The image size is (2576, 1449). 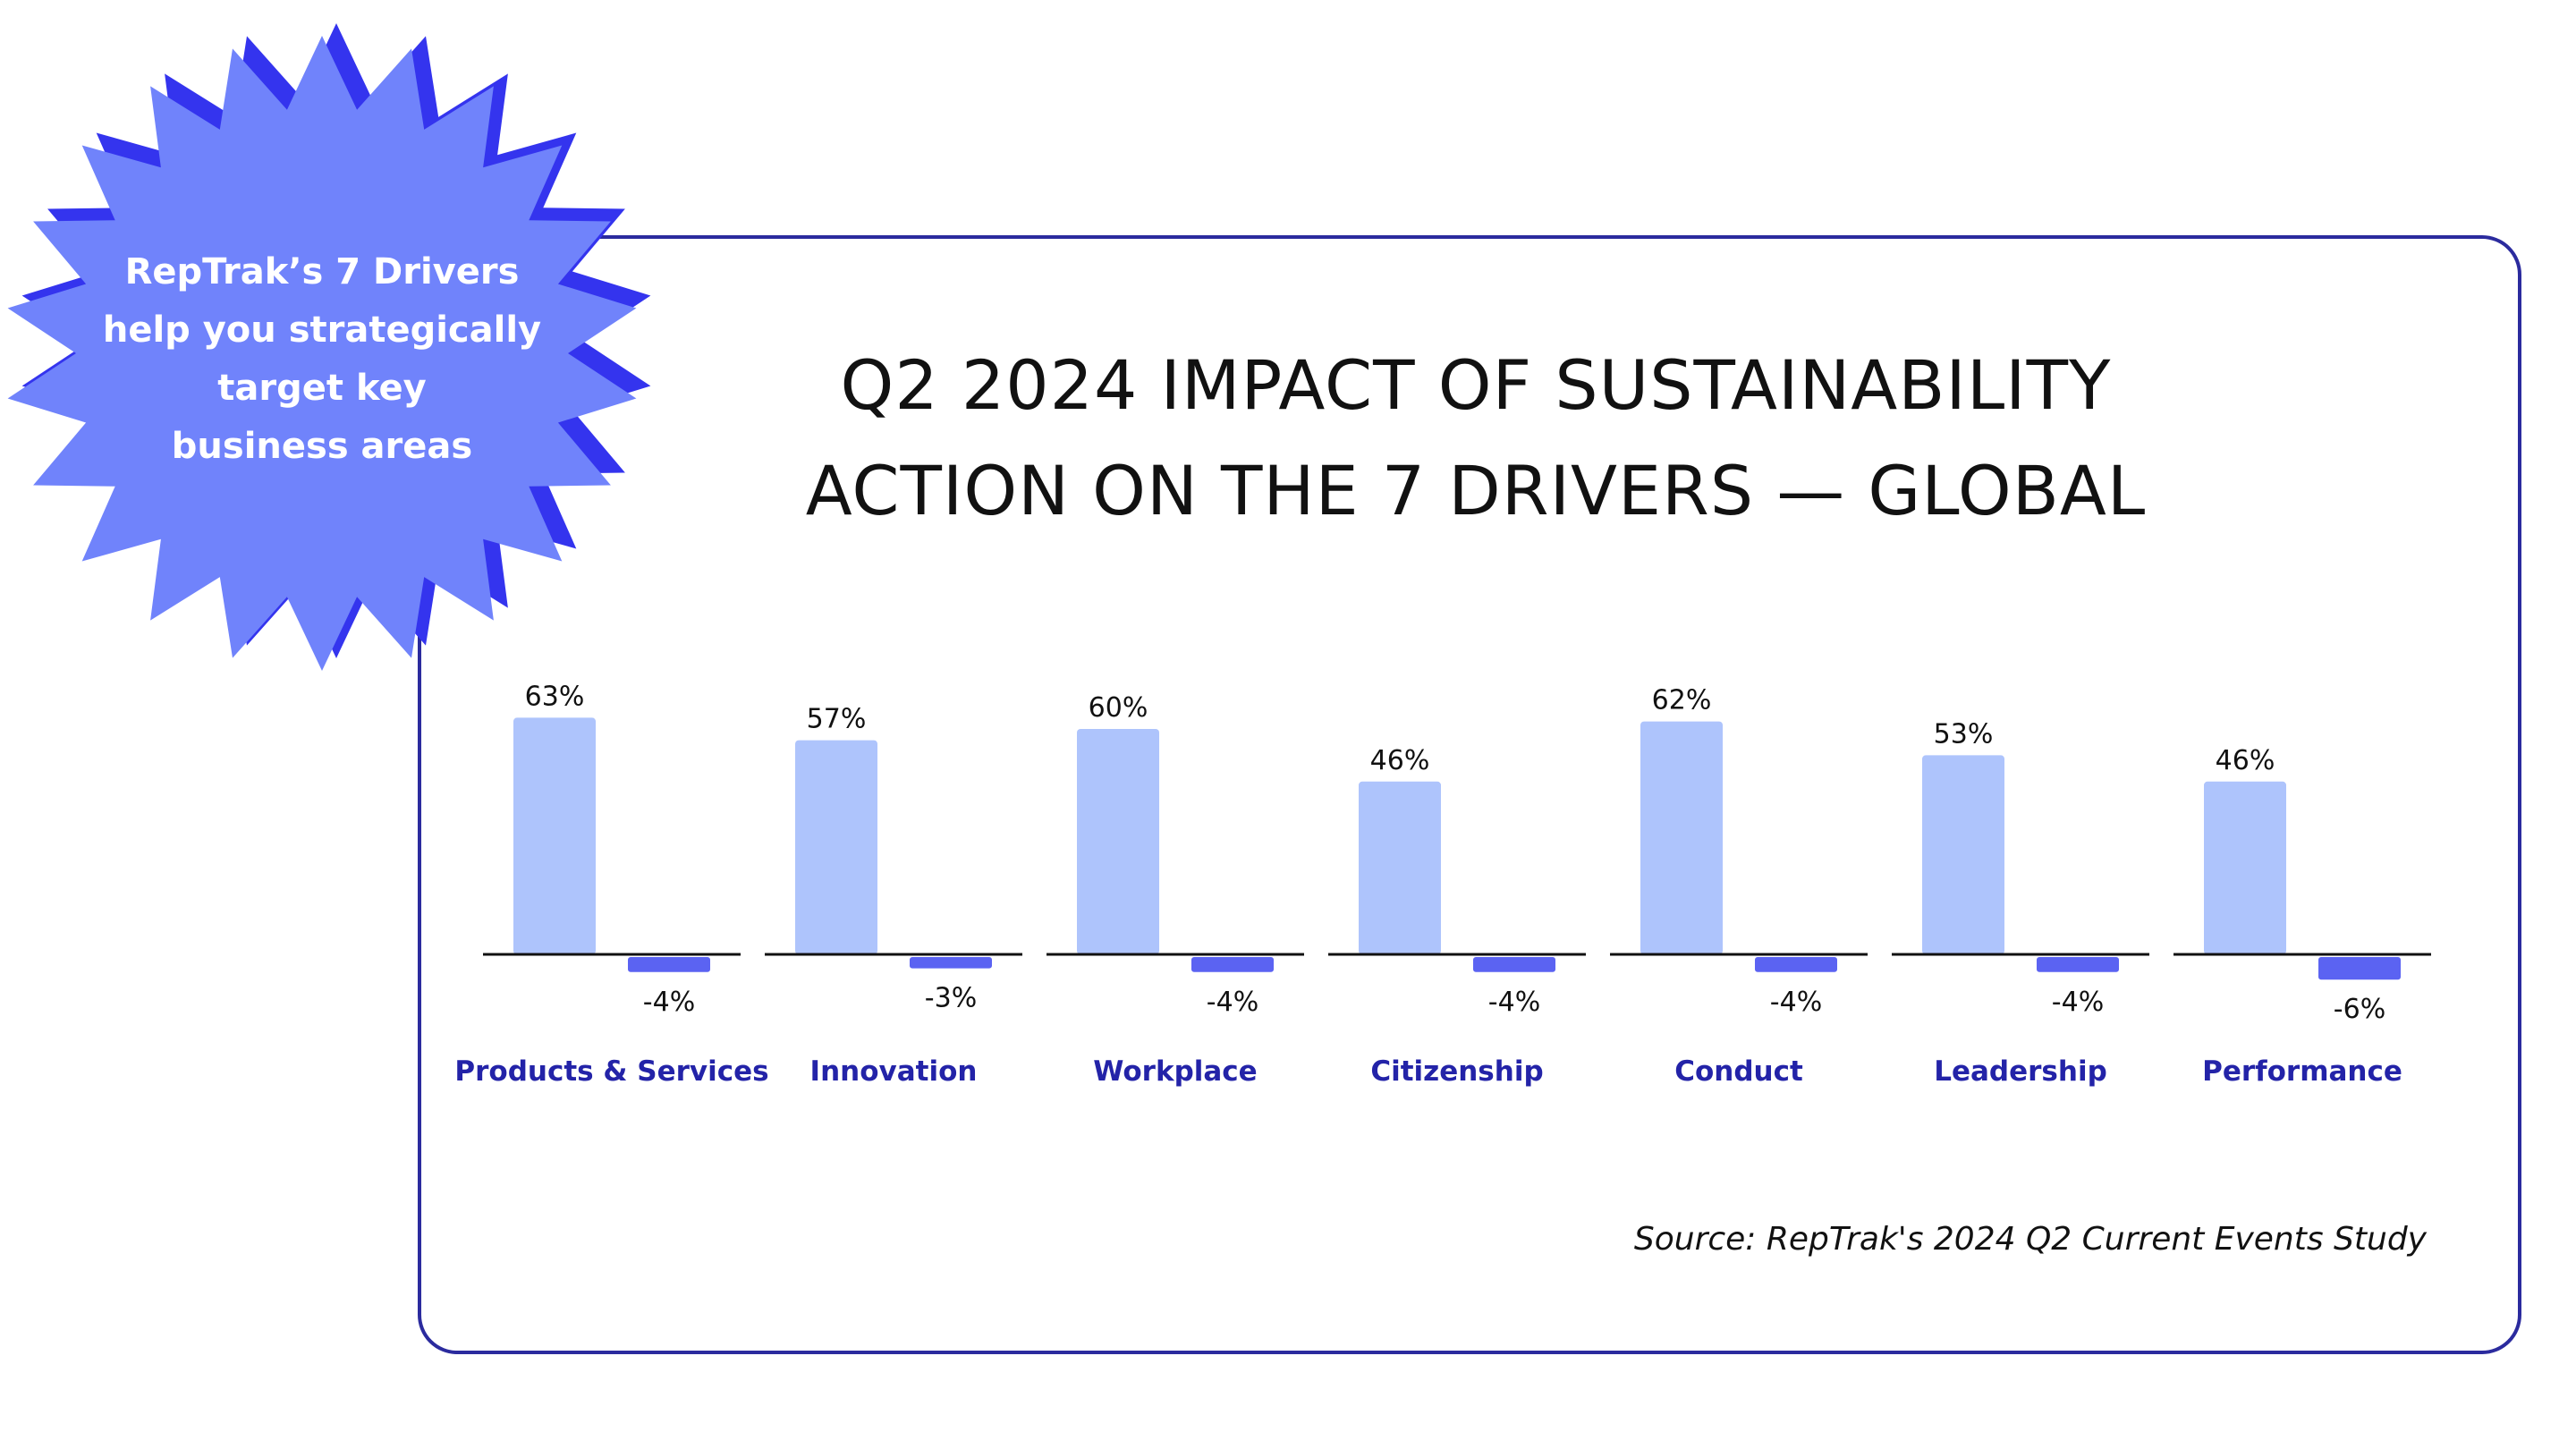 What do you see at coordinates (322, 388) in the screenshot?
I see `badge-line-3: target key` at bounding box center [322, 388].